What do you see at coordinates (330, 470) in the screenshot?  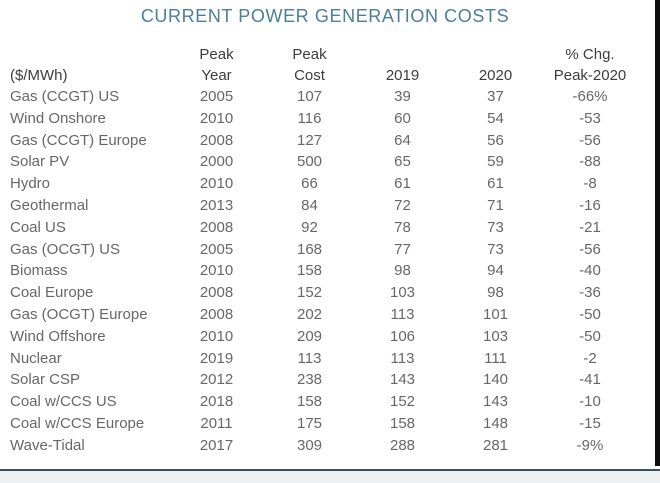 I see `bottom-divider` at bounding box center [330, 470].